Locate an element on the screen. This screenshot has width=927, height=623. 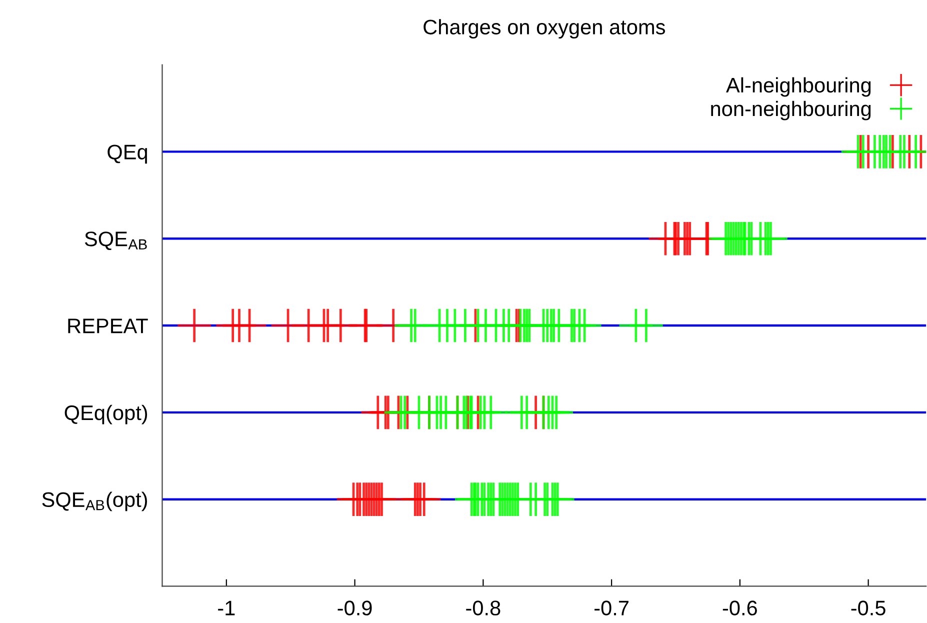
y-tick-label: SQE$_{AB}$(opt) is located at coordinates (94, 502).